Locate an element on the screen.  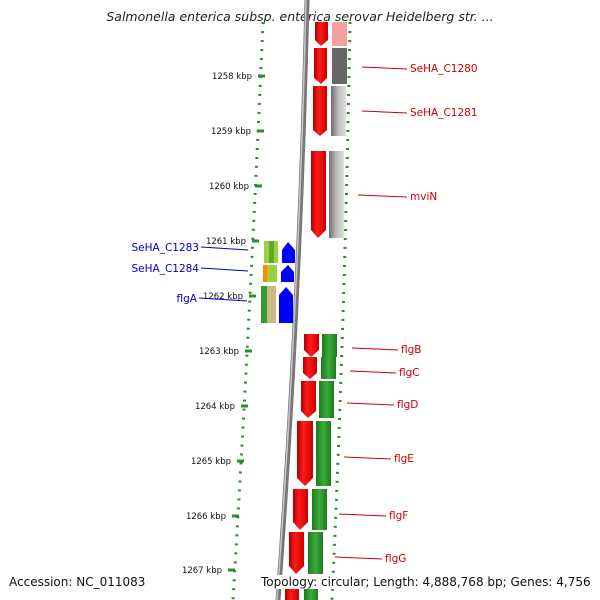
gene-label-SeHA_C1283: SeHA_C1283 is located at coordinates (165, 248).